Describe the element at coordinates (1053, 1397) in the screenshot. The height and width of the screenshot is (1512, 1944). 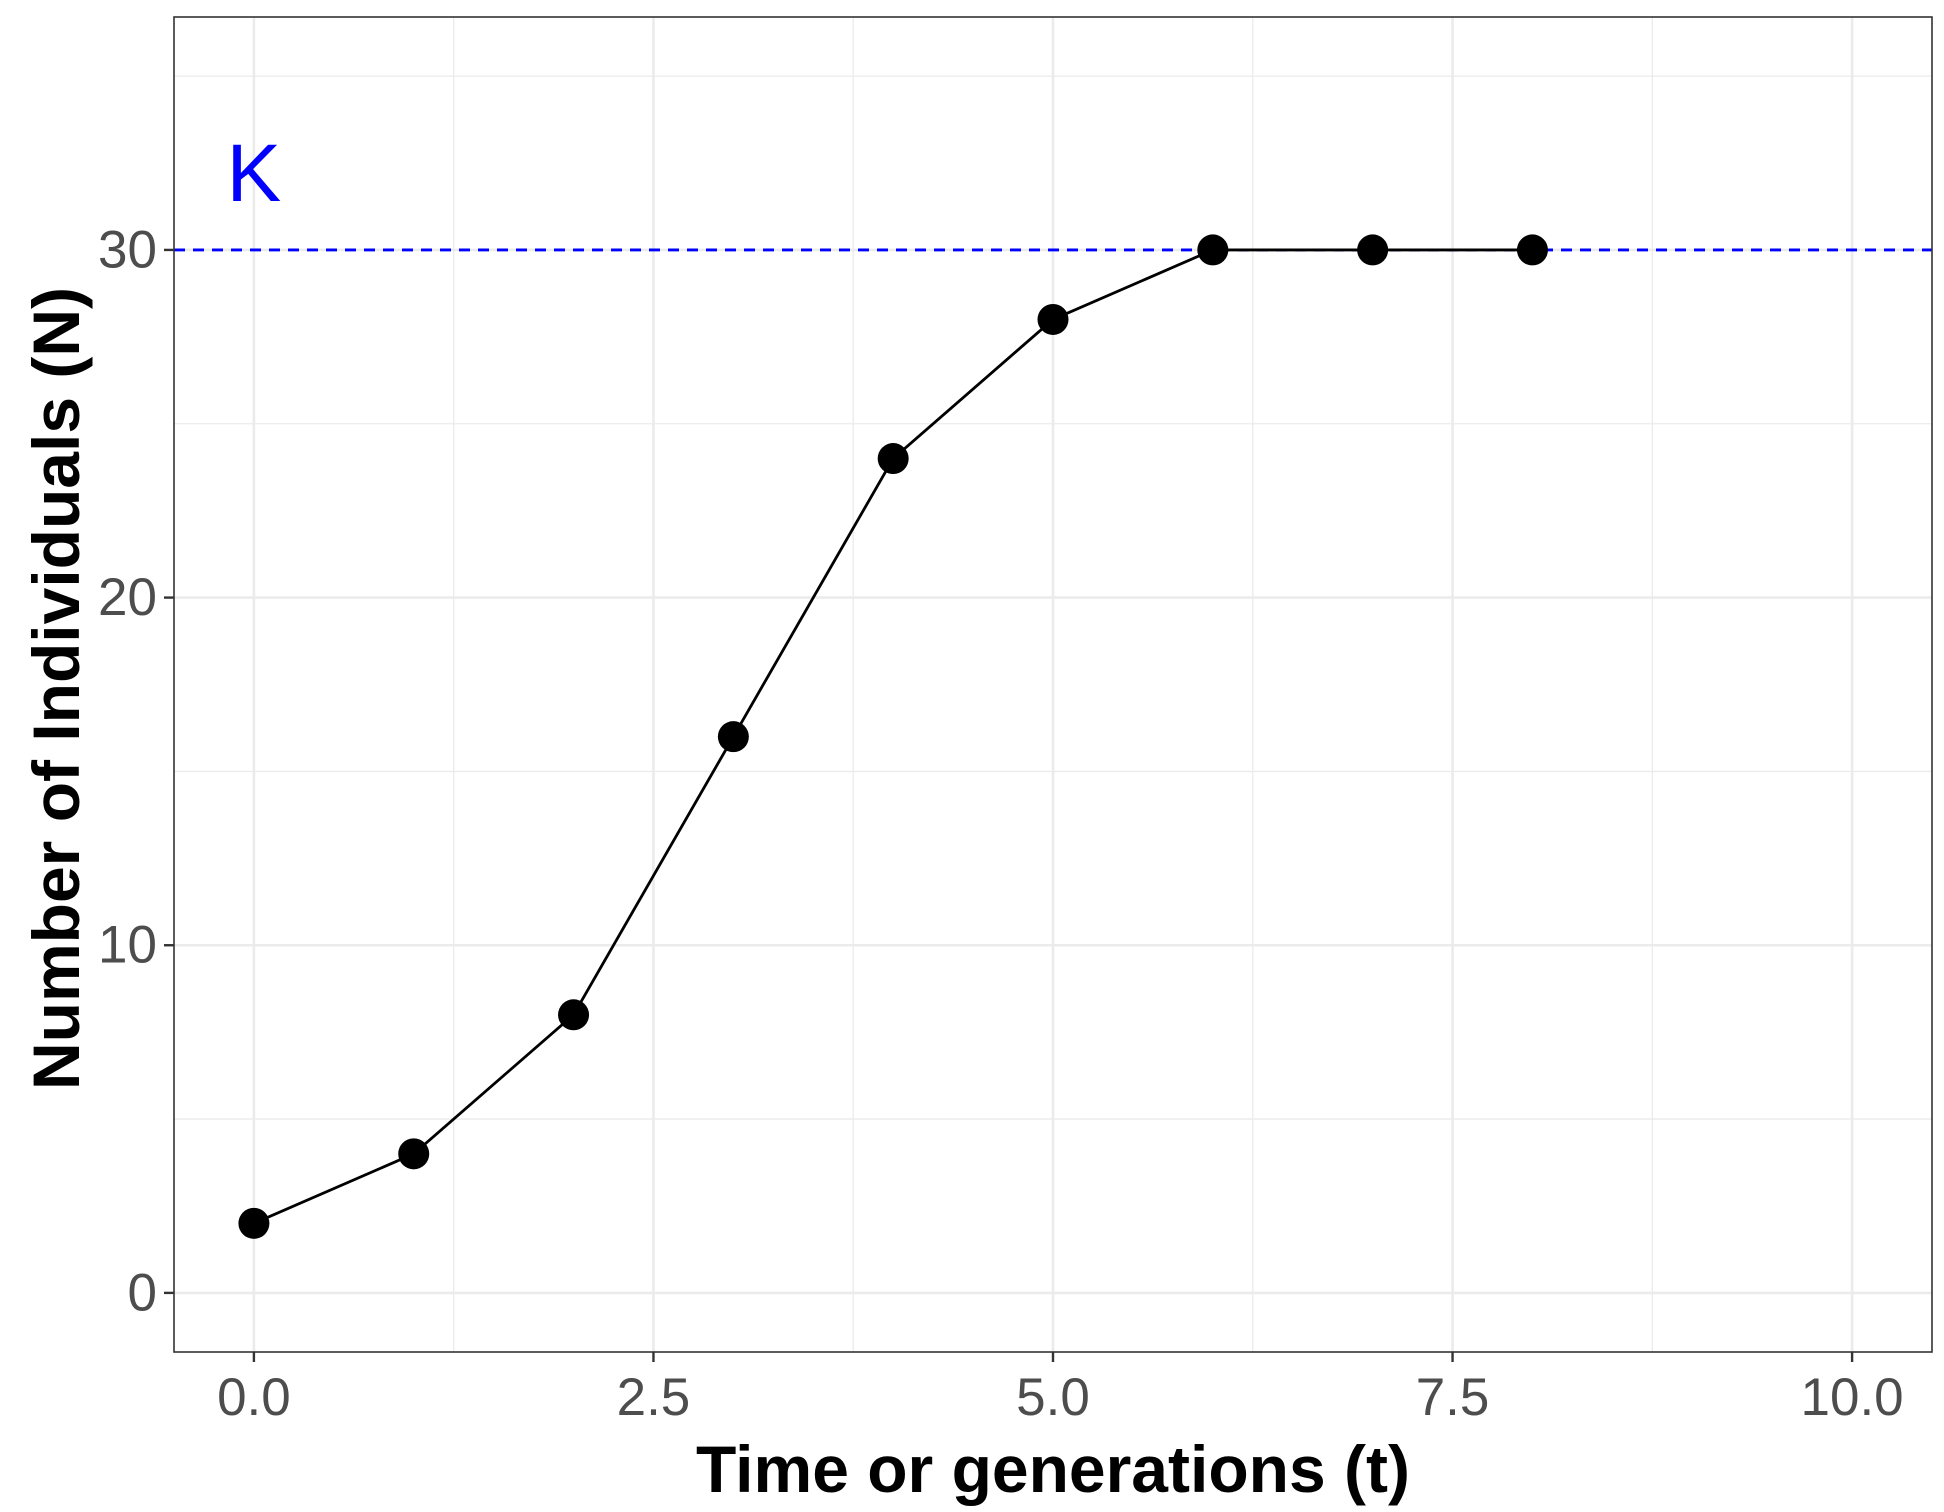
I see `x-tick-label: 5.0` at that location.